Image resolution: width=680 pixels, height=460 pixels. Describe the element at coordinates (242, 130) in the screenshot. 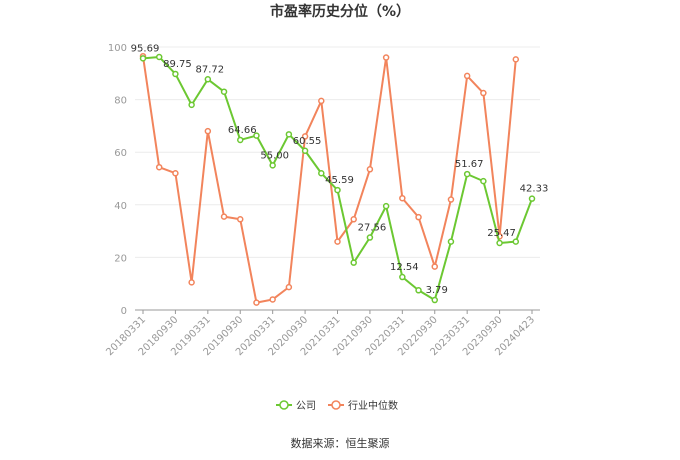

I see `data-label: 64.66` at that location.